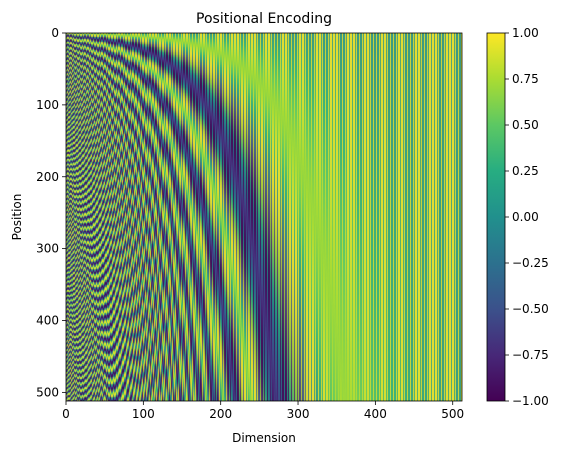  What do you see at coordinates (47, 392) in the screenshot?
I see `y-tick-label: 500` at bounding box center [47, 392].